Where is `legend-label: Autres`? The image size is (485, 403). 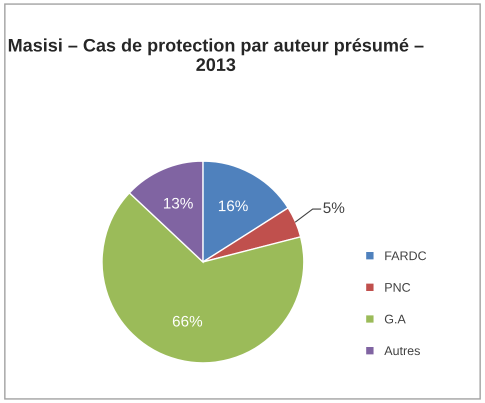
legend-label: Autres is located at coordinates (402, 351).